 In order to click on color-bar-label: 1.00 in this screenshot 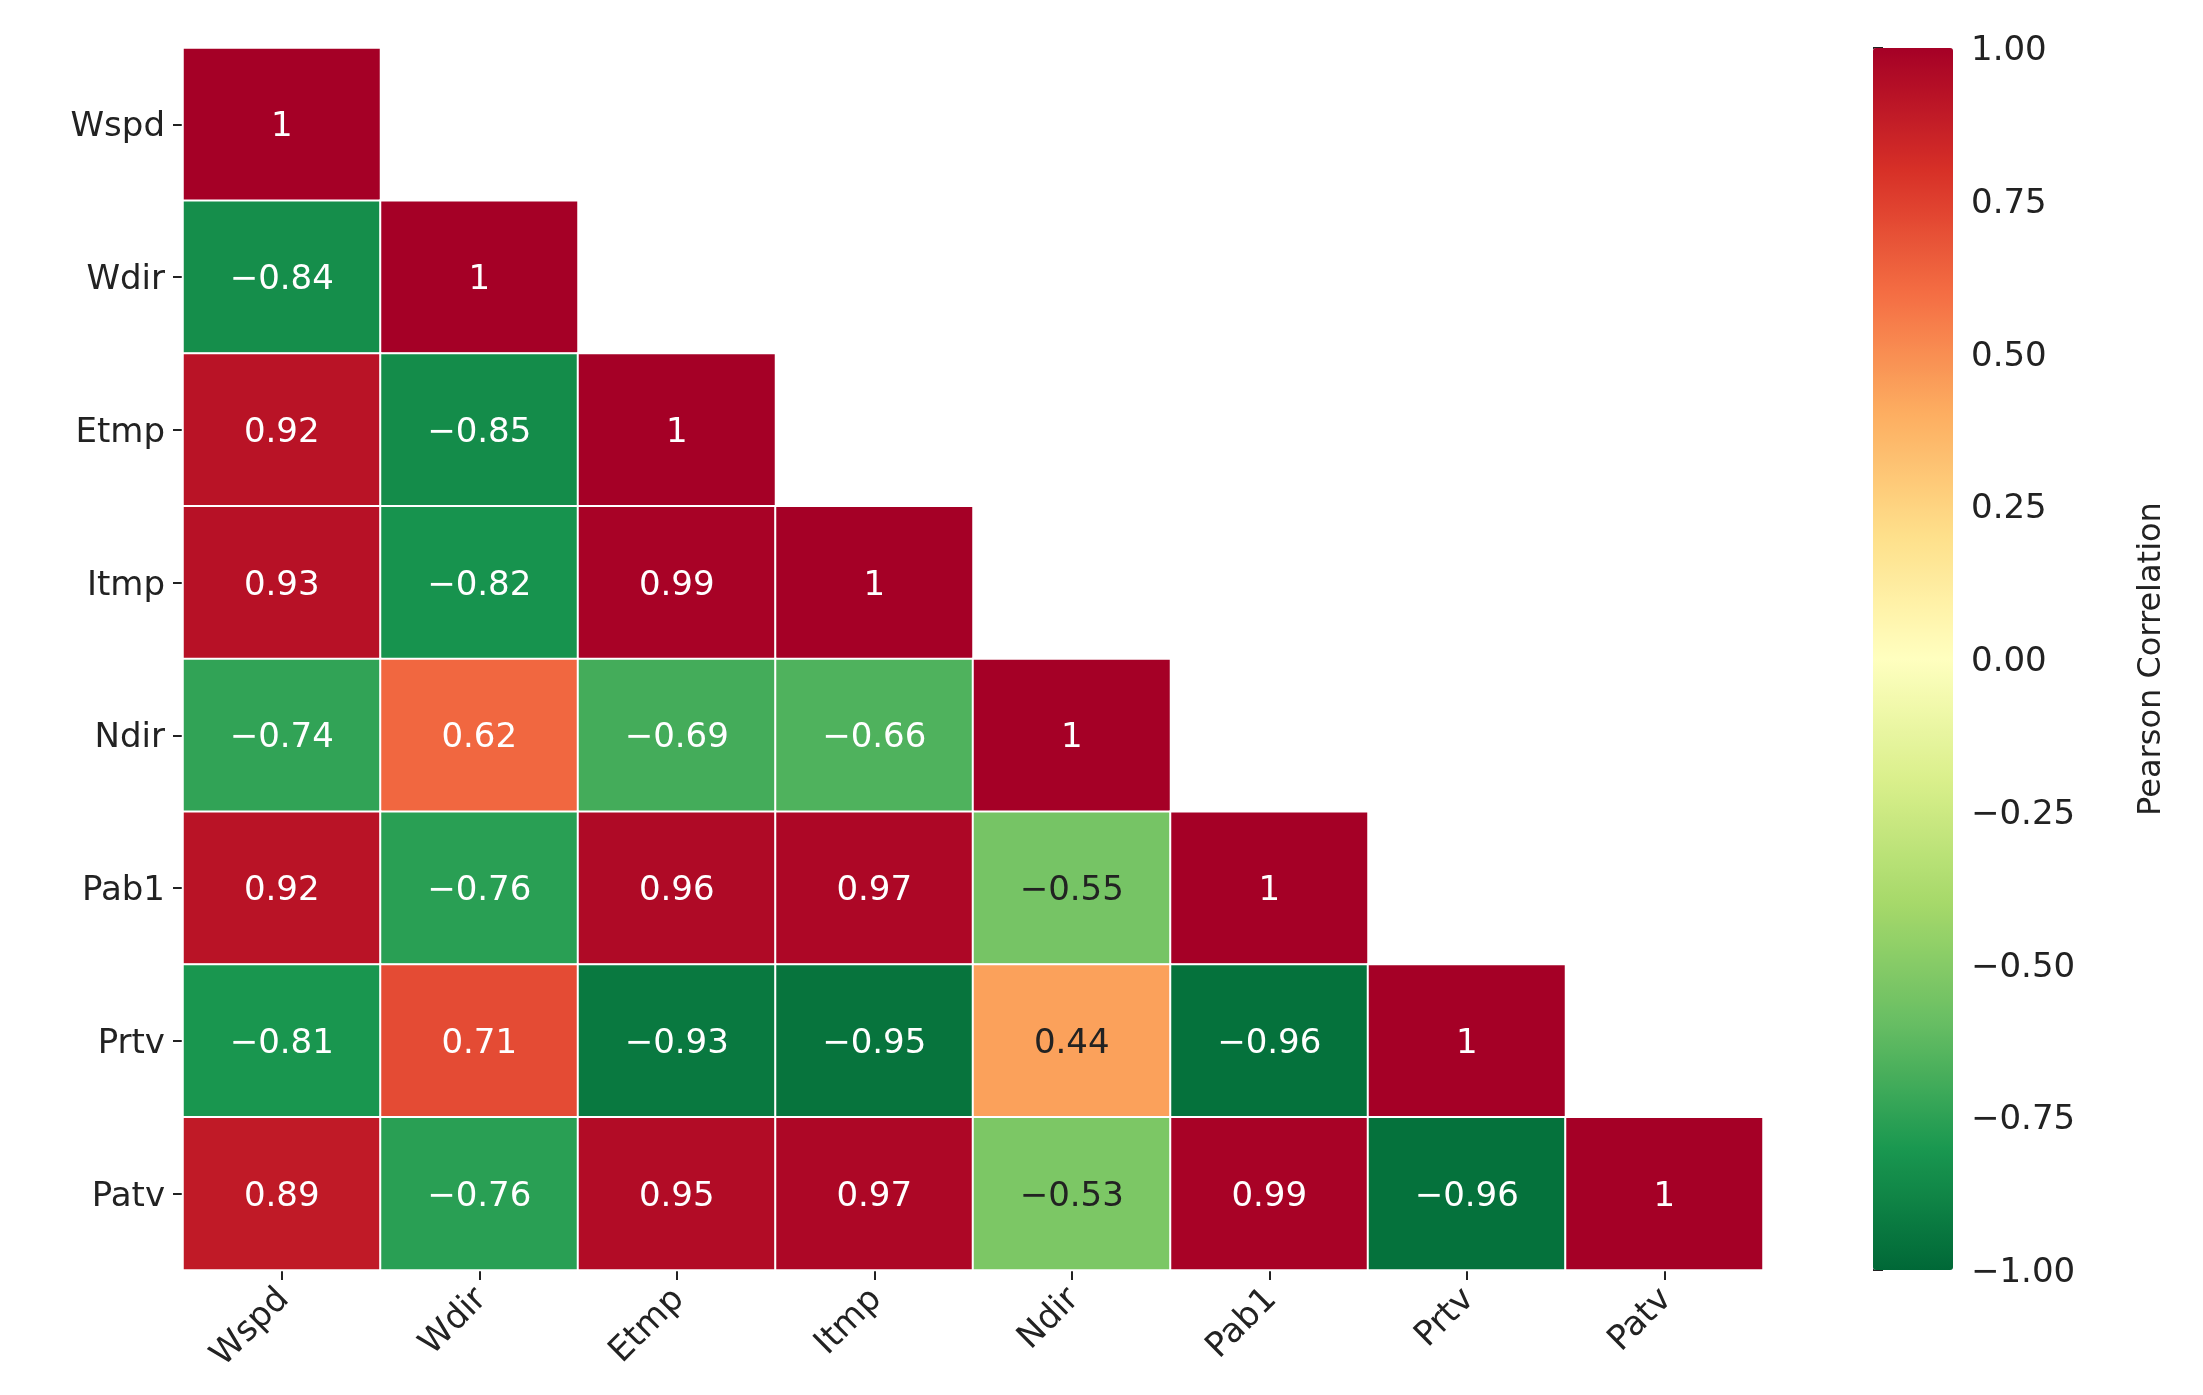, I will do `click(2009, 48)`.